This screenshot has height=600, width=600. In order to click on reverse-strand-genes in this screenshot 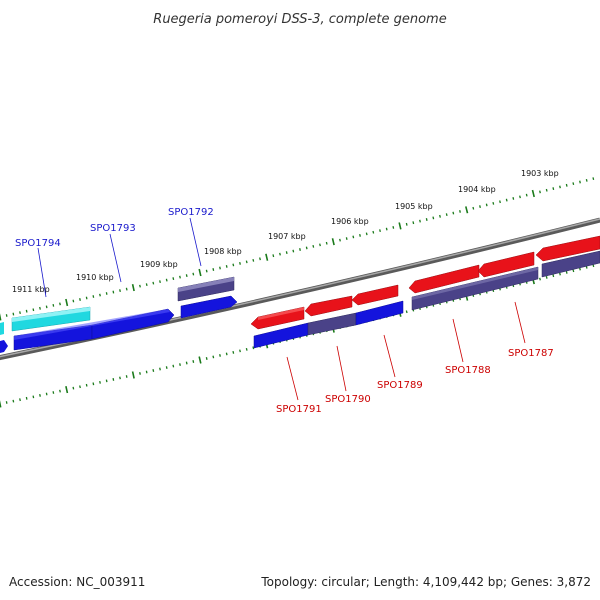, I will do `click(425, 292)`.